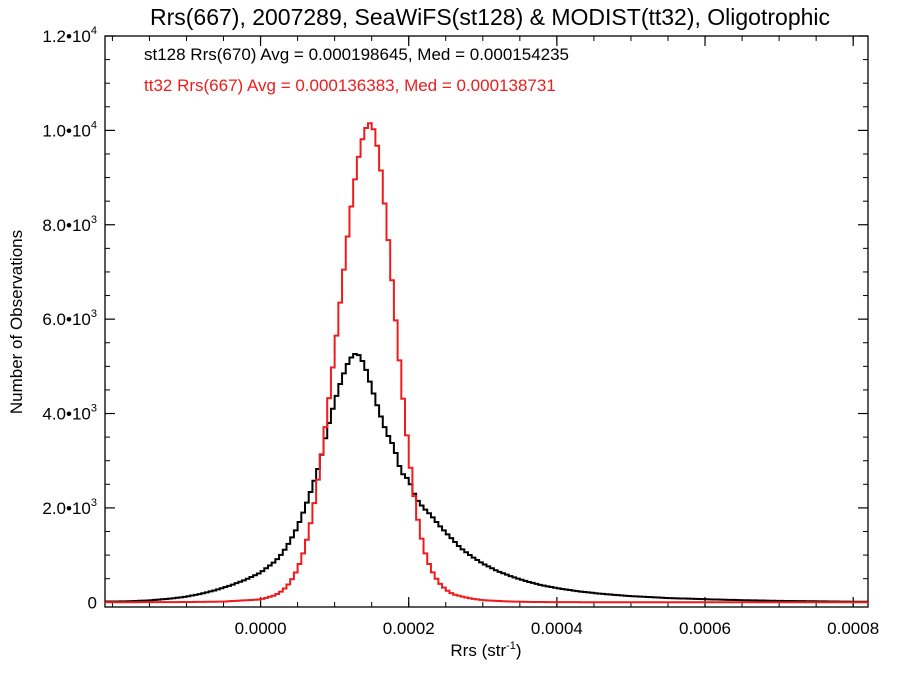 Image resolution: width=900 pixels, height=675 pixels. Describe the element at coordinates (66, 225) in the screenshot. I see `y-tick-label-mantissa: 8.0•10` at that location.